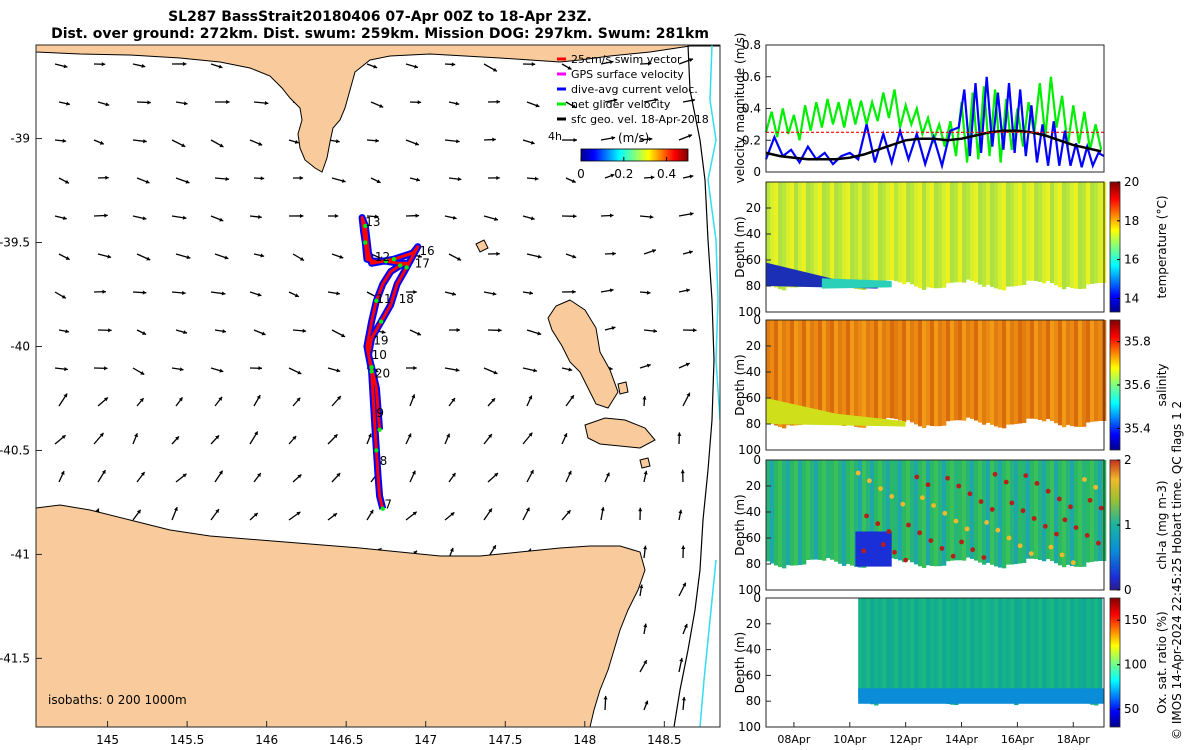  I want to click on map-x-axis: 145 145.5 146 146.5 147 147.5 148 148.5, so click(389, 734).